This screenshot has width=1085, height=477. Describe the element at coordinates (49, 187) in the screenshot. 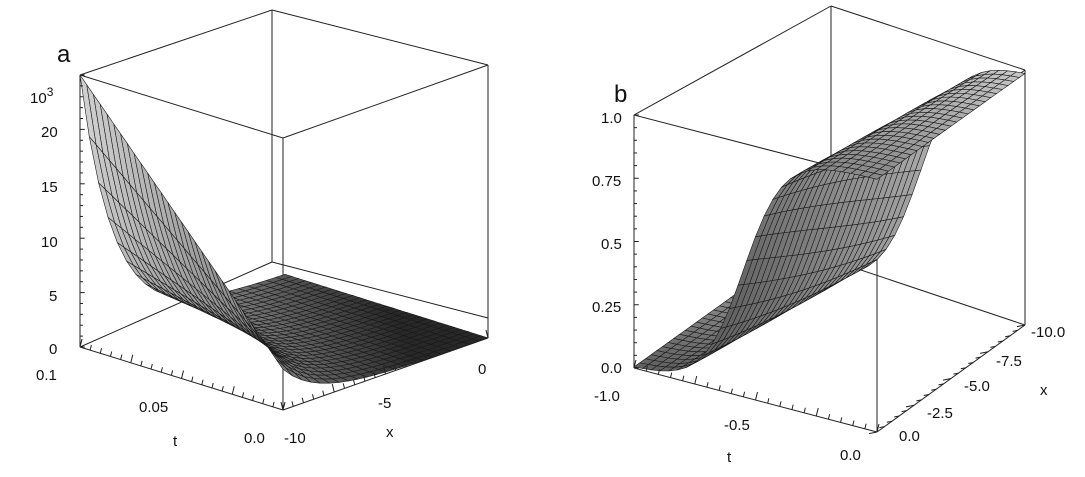

I see `z-tick-label: 15` at that location.